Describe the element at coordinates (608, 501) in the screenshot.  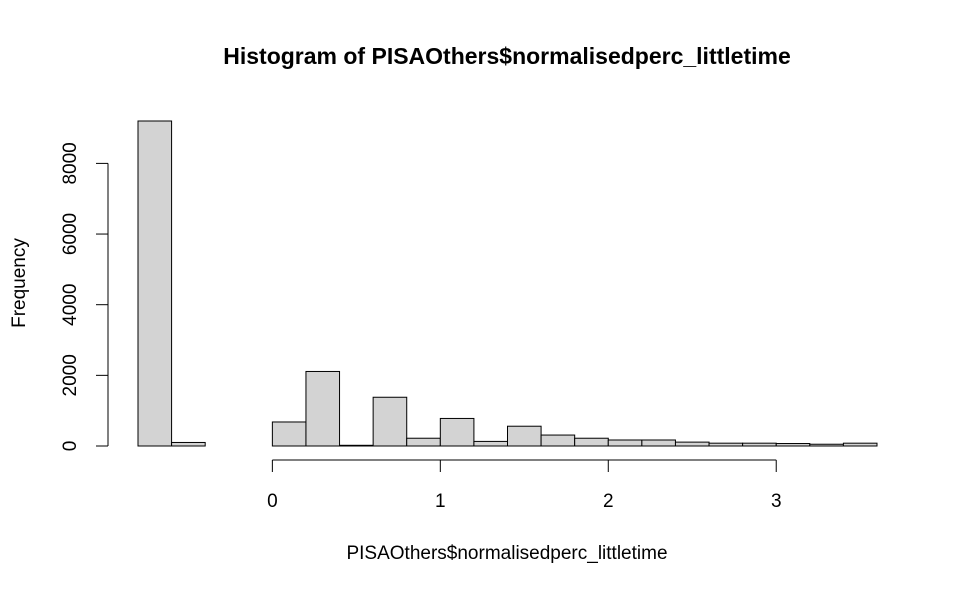
I see `x-tick-label-2: 2` at that location.